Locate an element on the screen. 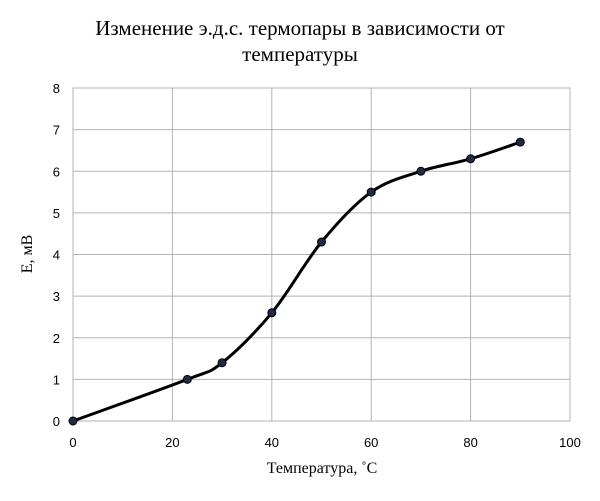 The height and width of the screenshot is (501, 600). x-tick-labels: 0 20 40 60 80 100 is located at coordinates (324, 442).